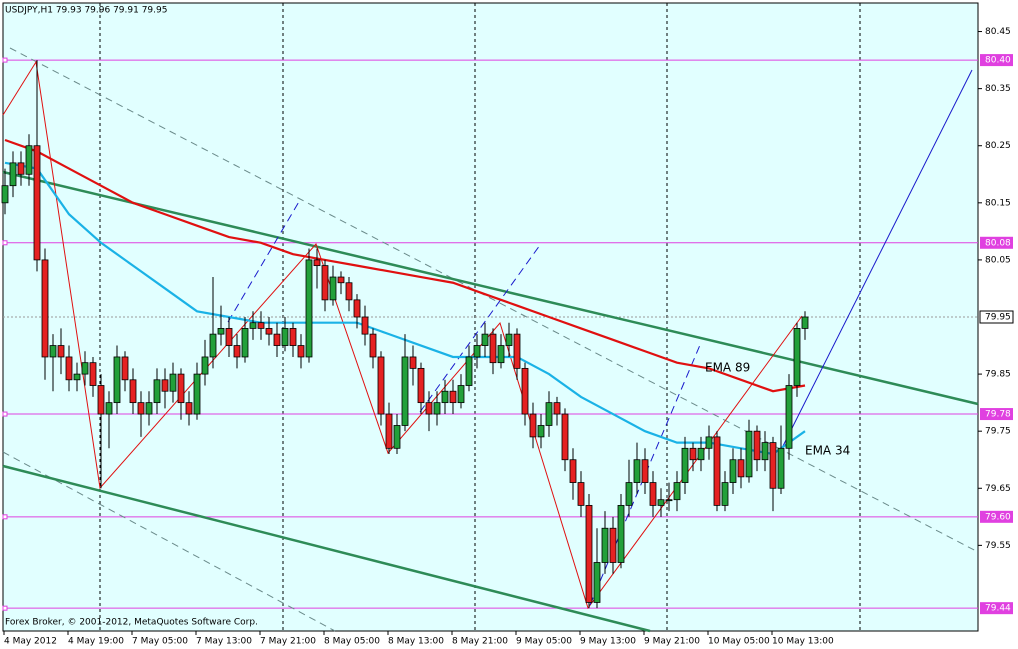 The image size is (1018, 649). I want to click on blue-trendline, so click(876, 261).